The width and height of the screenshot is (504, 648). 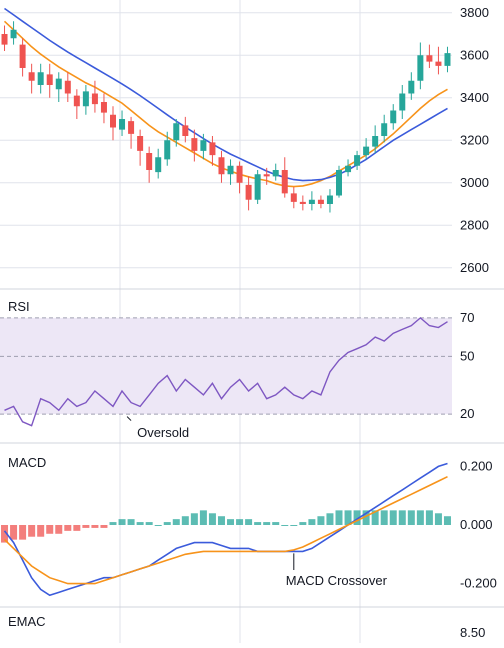 What do you see at coordinates (474, 224) in the screenshot?
I see `price-tick-label-5: 2800` at bounding box center [474, 224].